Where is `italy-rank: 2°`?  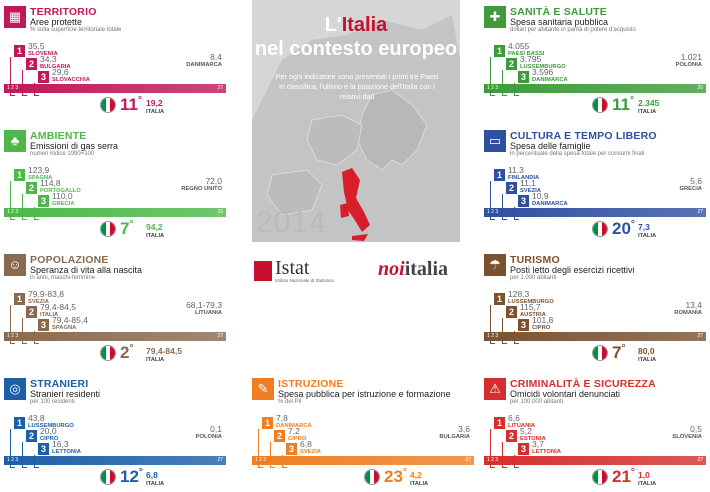 italy-rank: 2° is located at coordinates (127, 352).